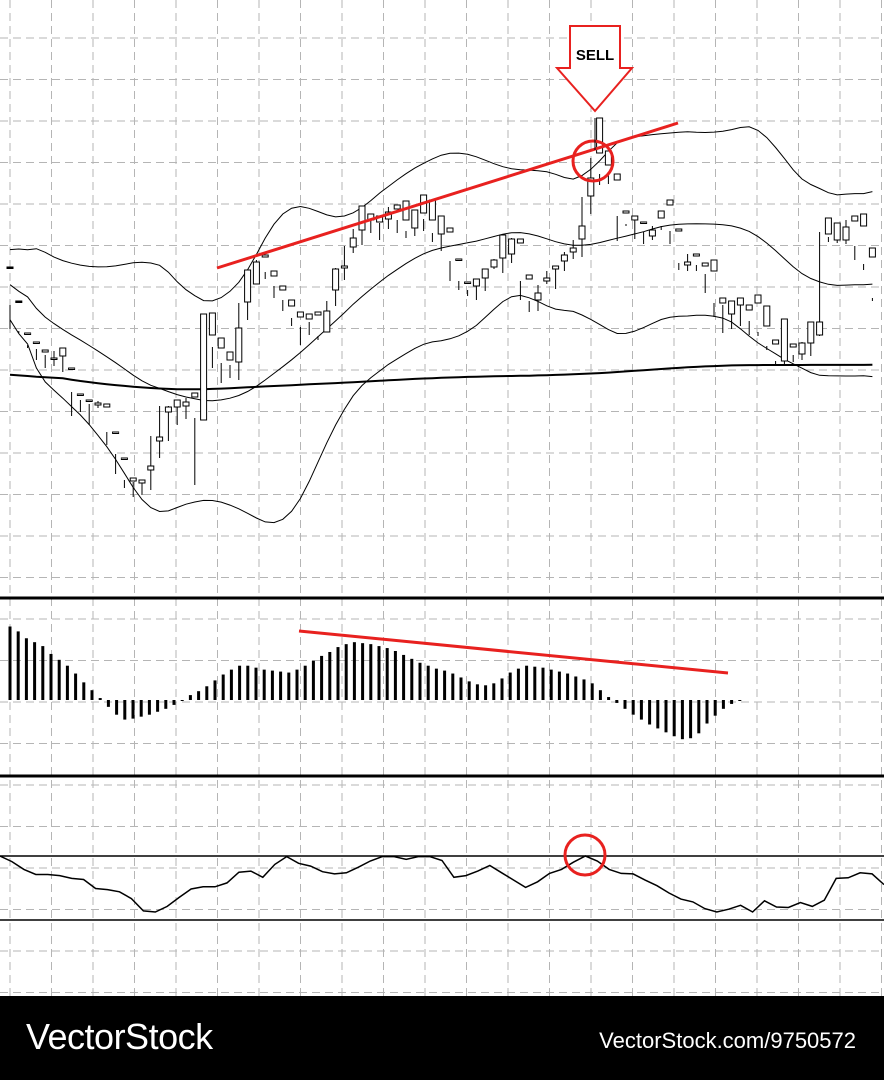  Describe the element at coordinates (442, 884) in the screenshot. I see `oscillator-line` at that location.